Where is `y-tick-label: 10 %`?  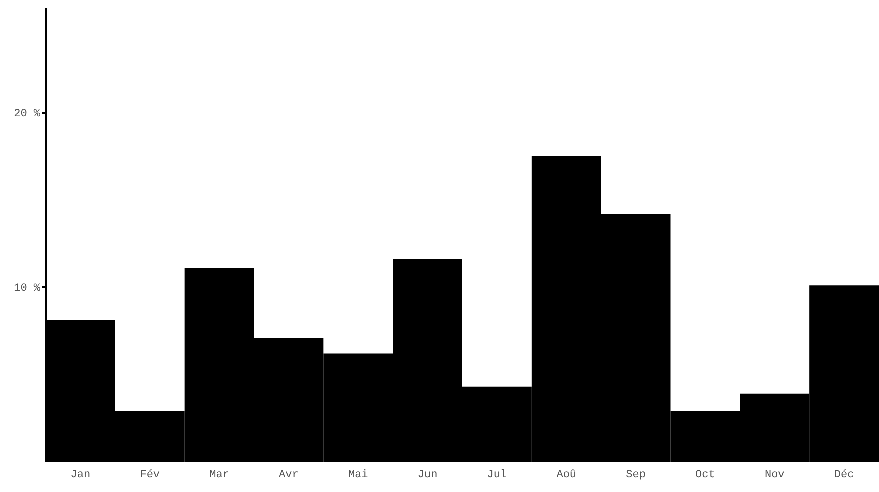
y-tick-label: 10 % is located at coordinates (27, 288).